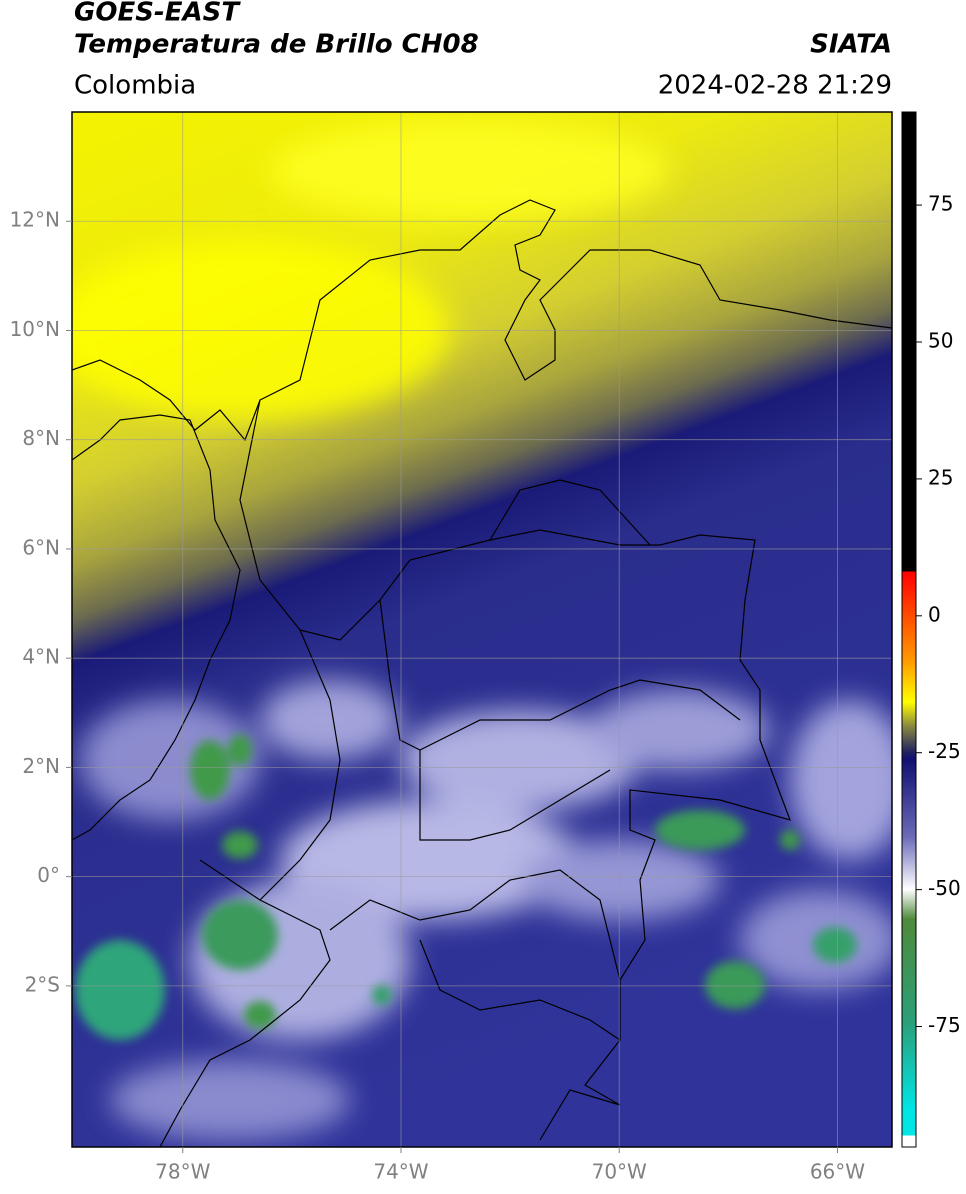 Image resolution: width=966 pixels, height=1194 pixels. Describe the element at coordinates (48, 875) in the screenshot. I see `y-tick-label: 0°` at that location.